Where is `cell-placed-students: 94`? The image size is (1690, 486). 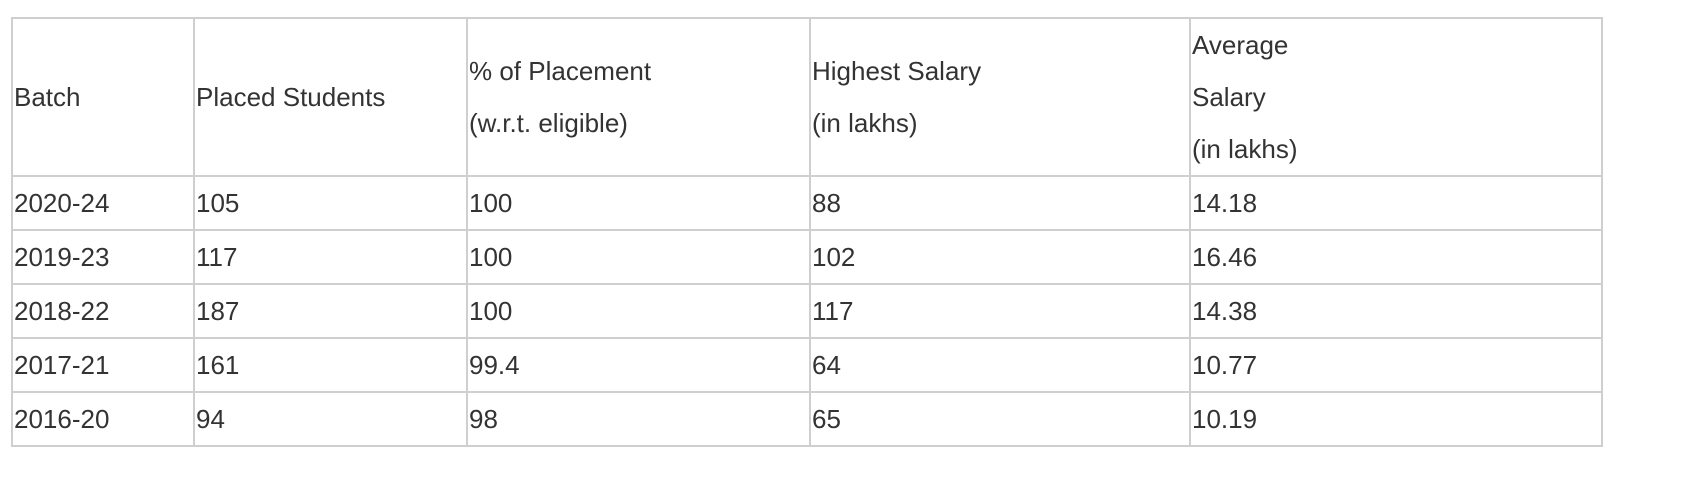
cell-placed-students: 94 is located at coordinates (330, 419).